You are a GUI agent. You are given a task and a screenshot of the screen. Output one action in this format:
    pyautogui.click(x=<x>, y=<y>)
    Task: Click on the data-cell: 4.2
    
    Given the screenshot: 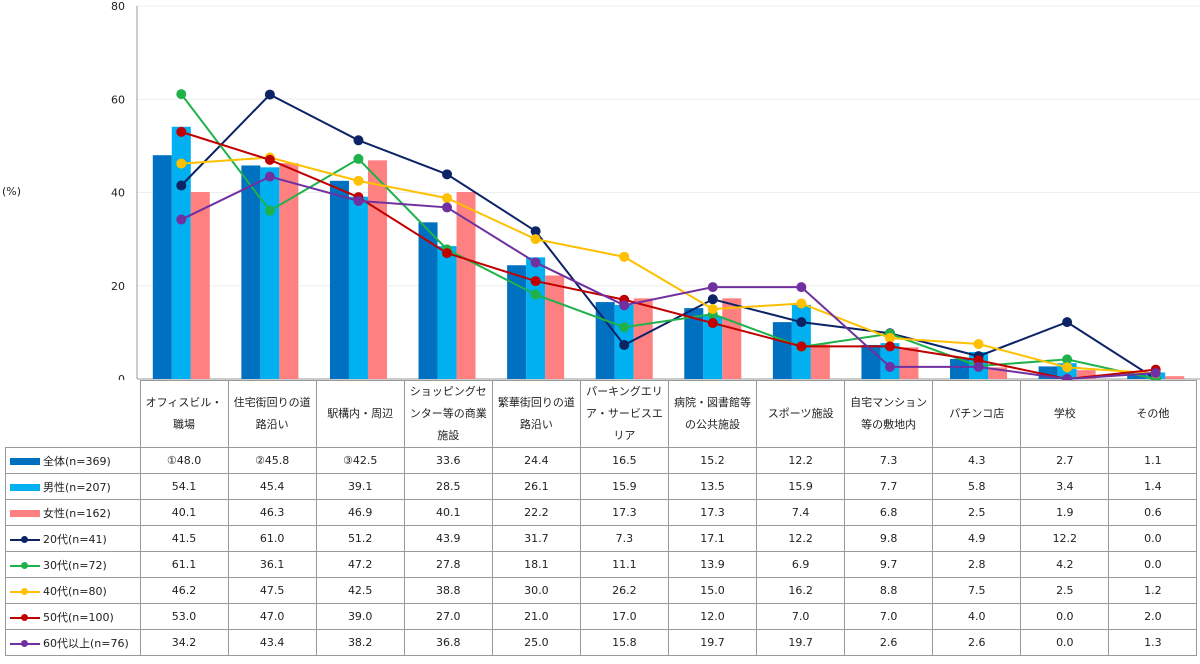 What is the action you would take?
    pyautogui.click(x=1065, y=564)
    